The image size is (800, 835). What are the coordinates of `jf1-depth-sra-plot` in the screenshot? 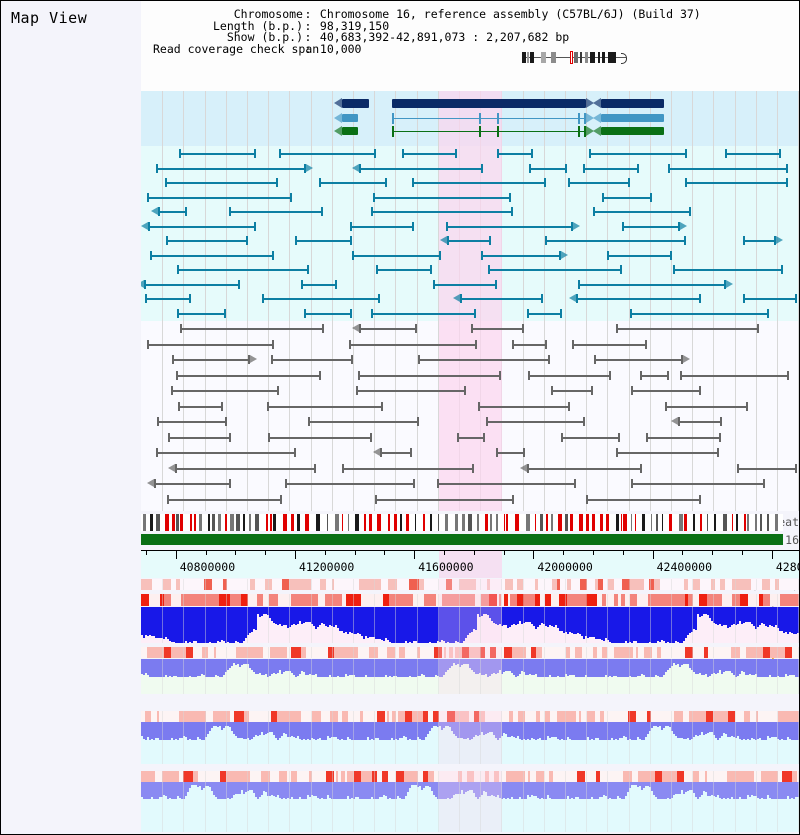 It's located at (470, 743).